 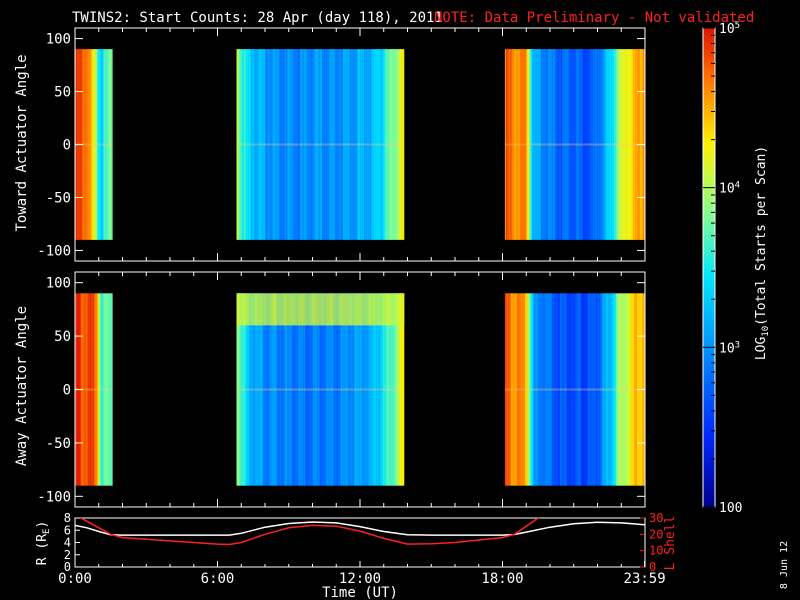 What do you see at coordinates (67, 391) in the screenshot?
I see `ytick-label: 0` at bounding box center [67, 391].